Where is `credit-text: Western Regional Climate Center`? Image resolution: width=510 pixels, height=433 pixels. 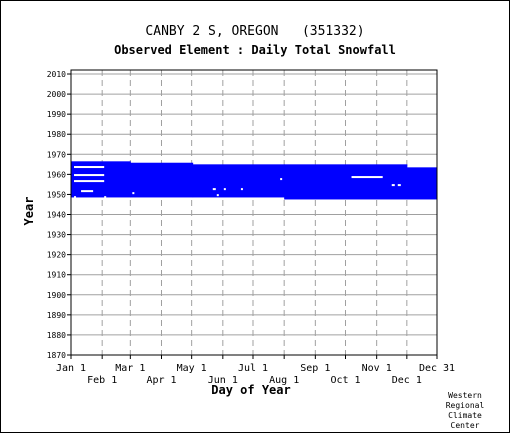
credit-text: Western Regional Climate Center is located at coordinates (465, 411).